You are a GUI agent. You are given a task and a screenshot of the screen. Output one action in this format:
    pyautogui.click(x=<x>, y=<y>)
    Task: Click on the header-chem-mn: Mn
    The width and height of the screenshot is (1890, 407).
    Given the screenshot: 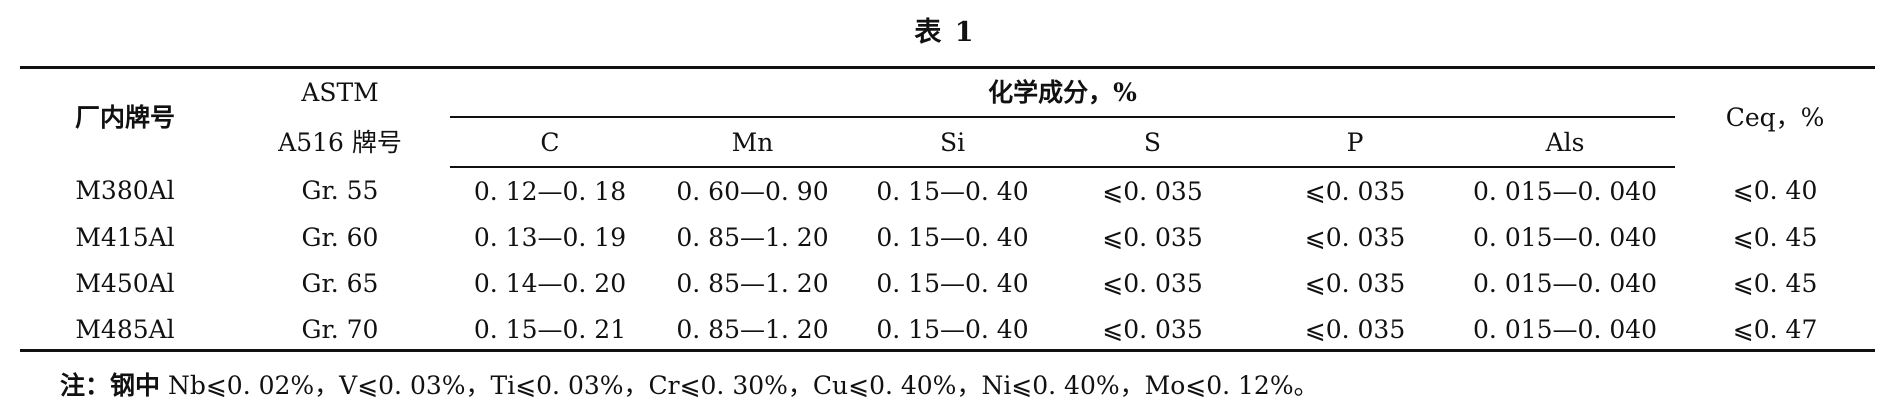 What is the action you would take?
    pyautogui.click(x=752, y=142)
    